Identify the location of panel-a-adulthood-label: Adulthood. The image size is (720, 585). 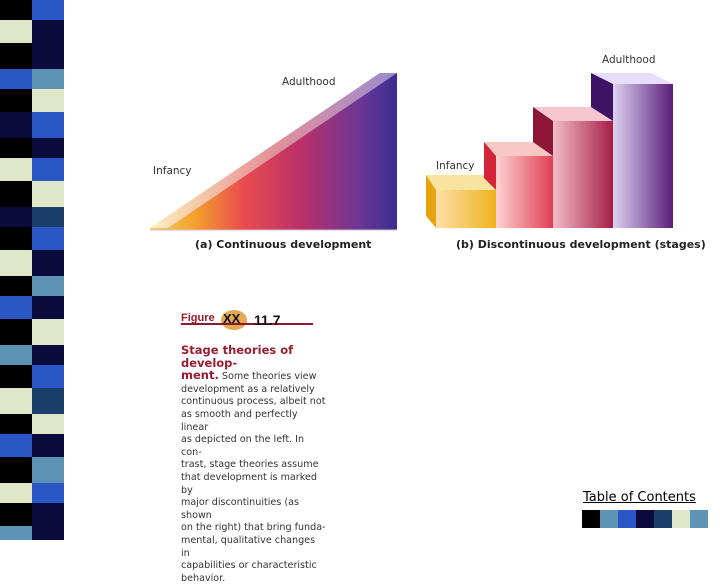
(309, 82).